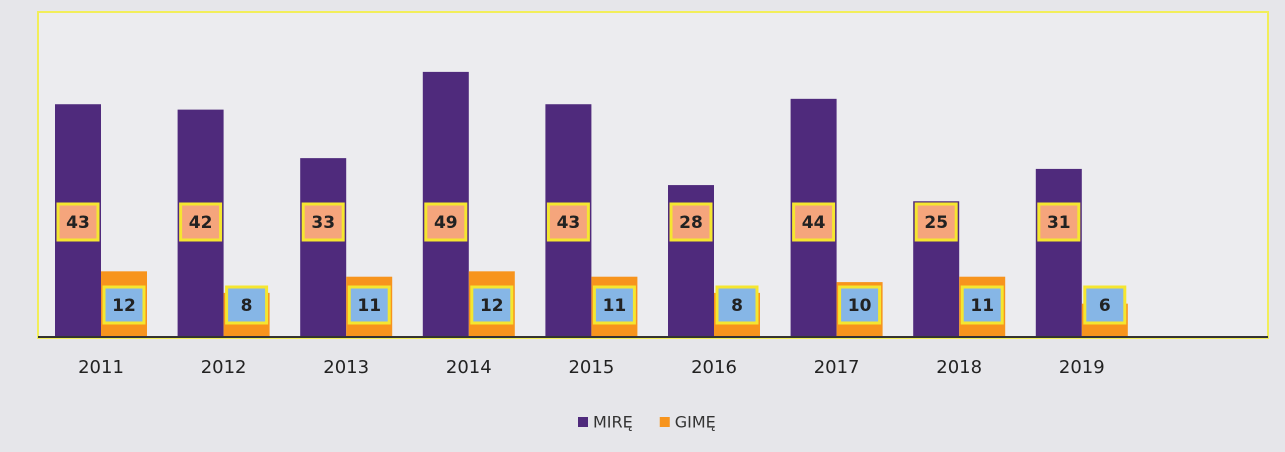 This screenshot has width=1285, height=452. I want to click on data-label: 33, so click(323, 223).